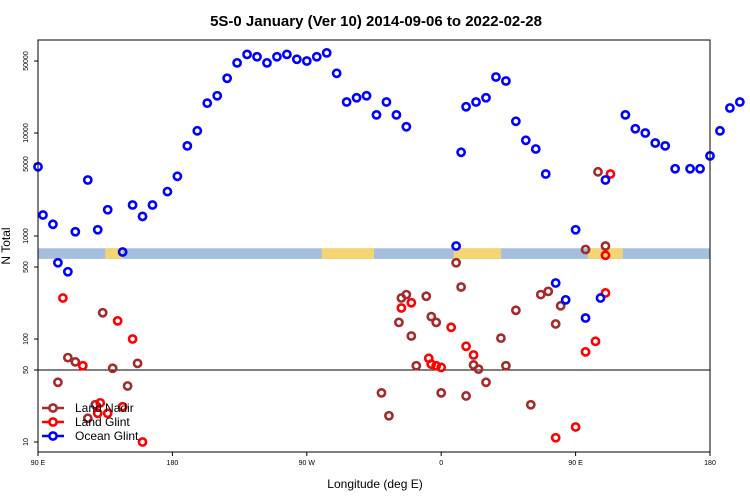 This screenshot has height=500, width=750. Describe the element at coordinates (102, 422) in the screenshot. I see `land-glint-legend-label: Land Glint` at that location.